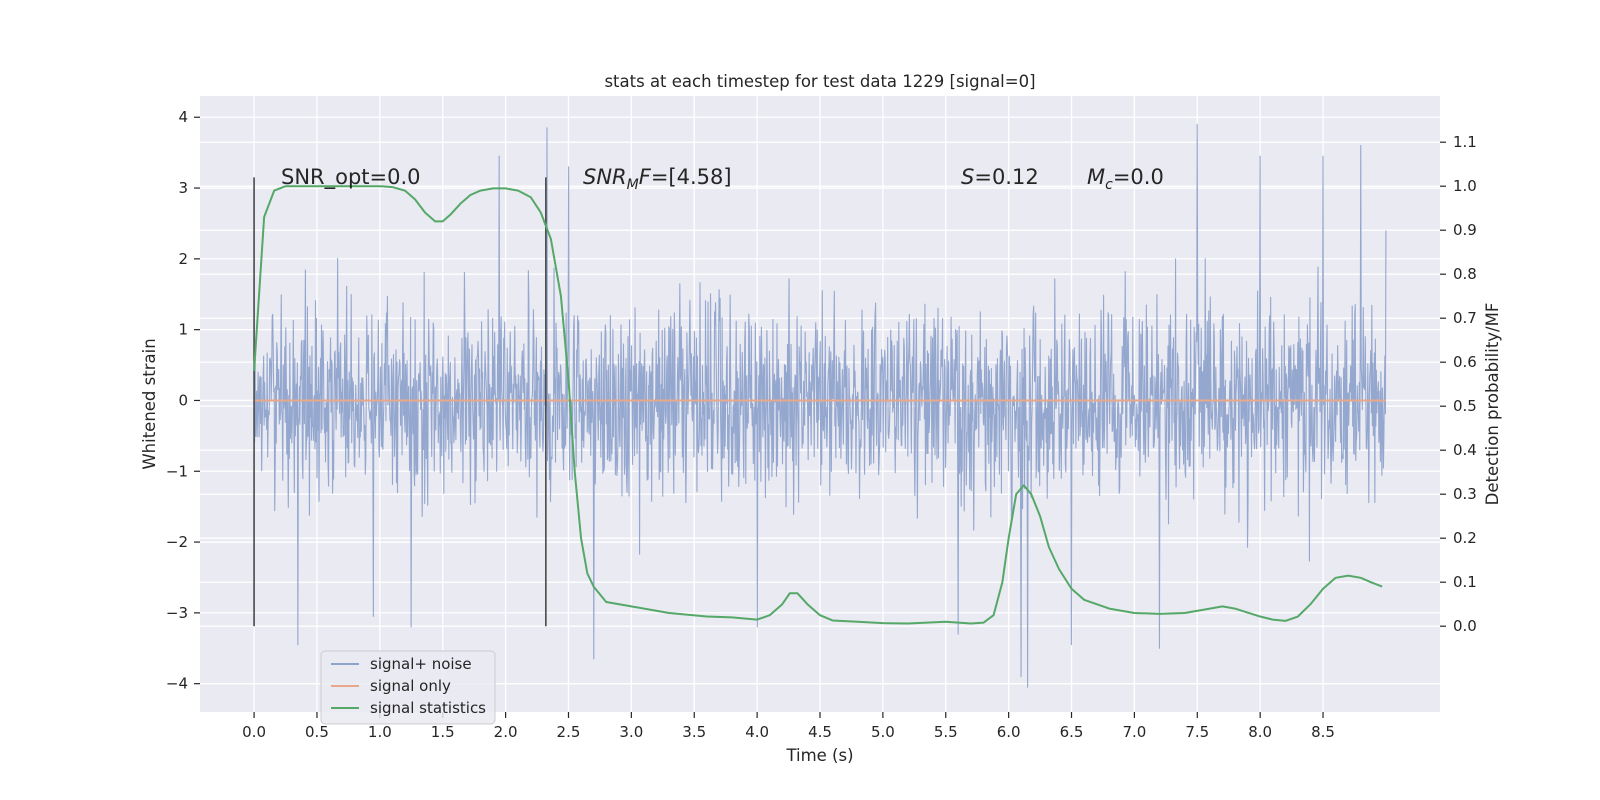 This screenshot has height=800, width=1600. Describe the element at coordinates (421, 664) in the screenshot. I see `legend-label-signal-noise: signal+ noise` at that location.